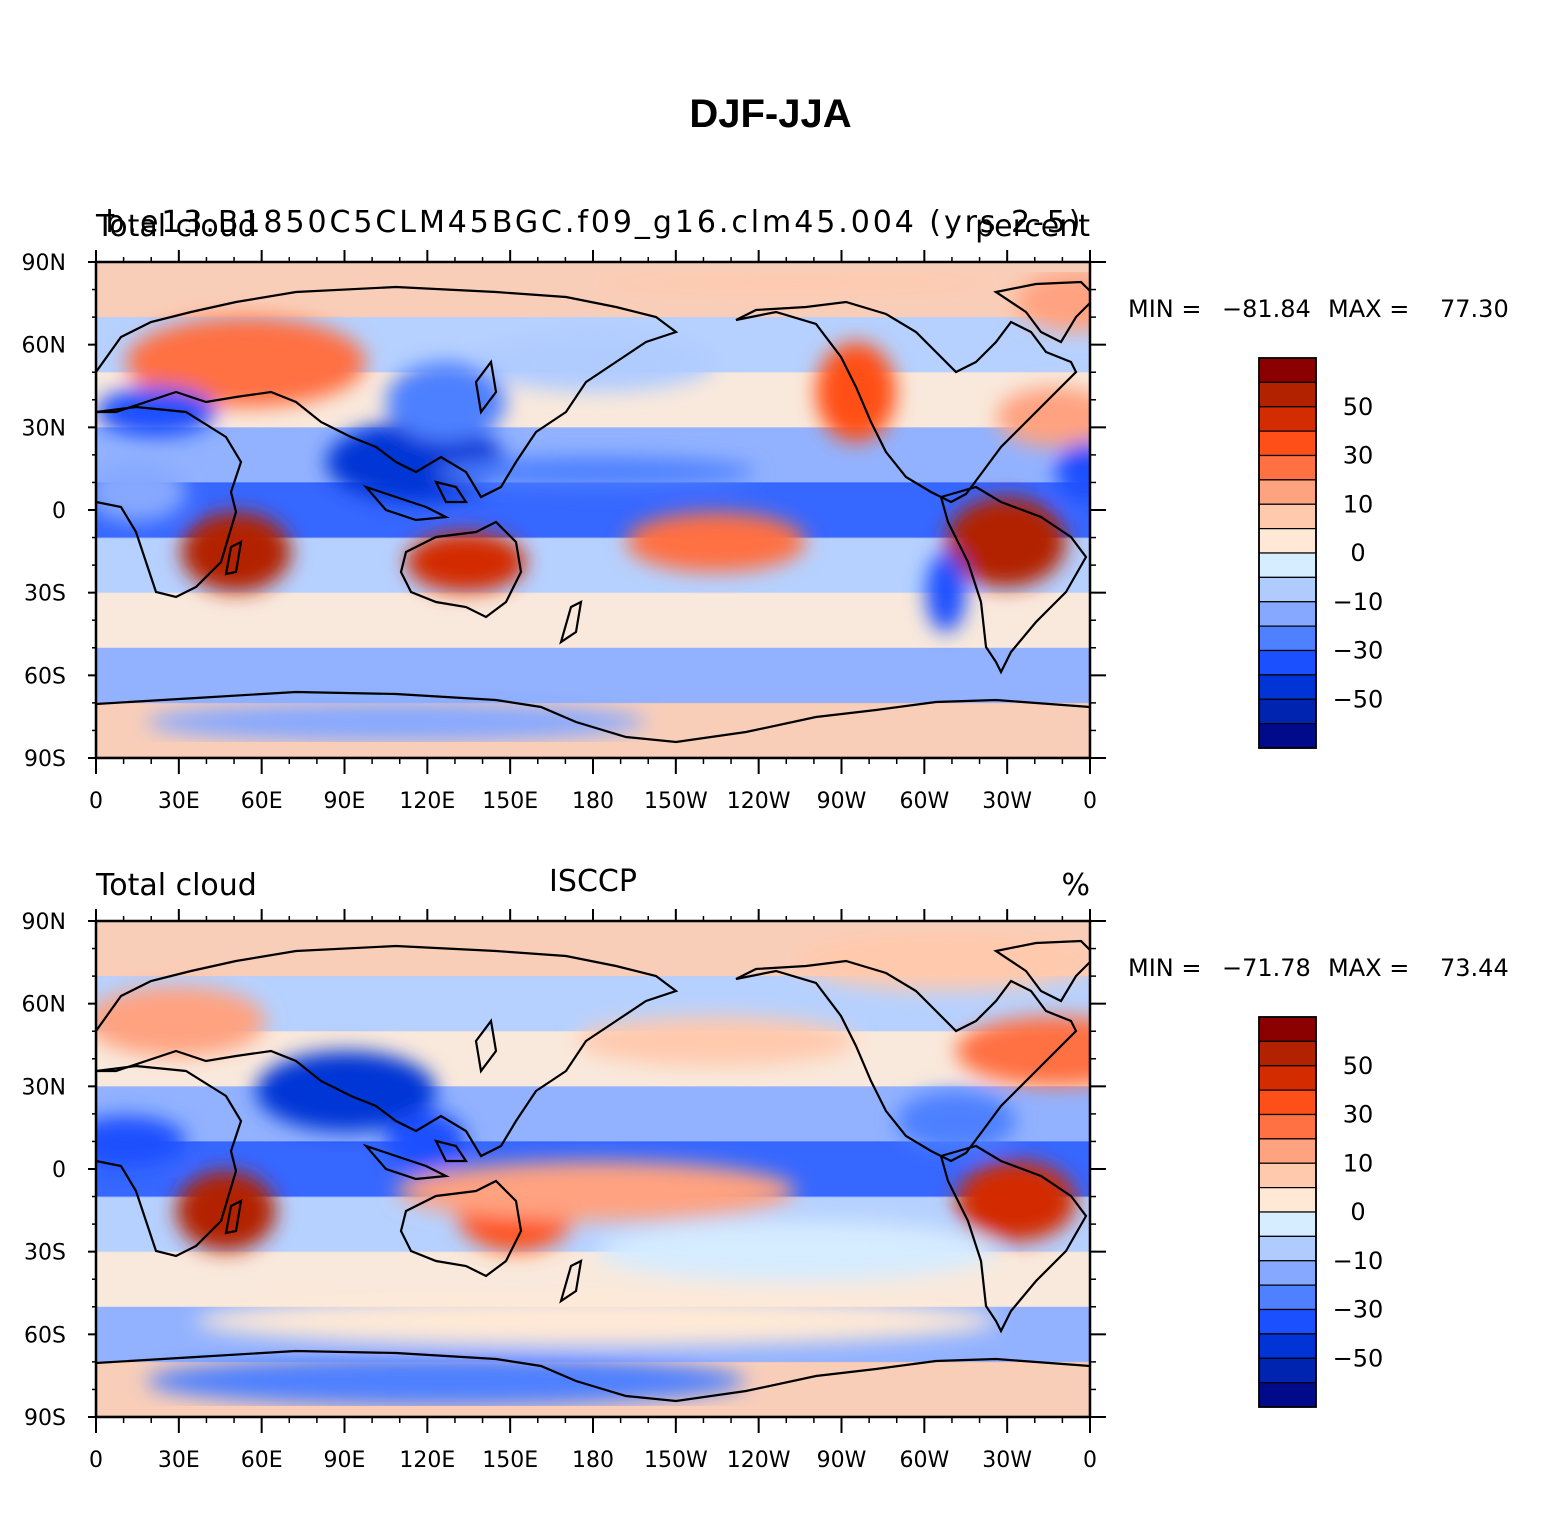  I want to click on lat-tick-label: 90N, so click(44, 263).